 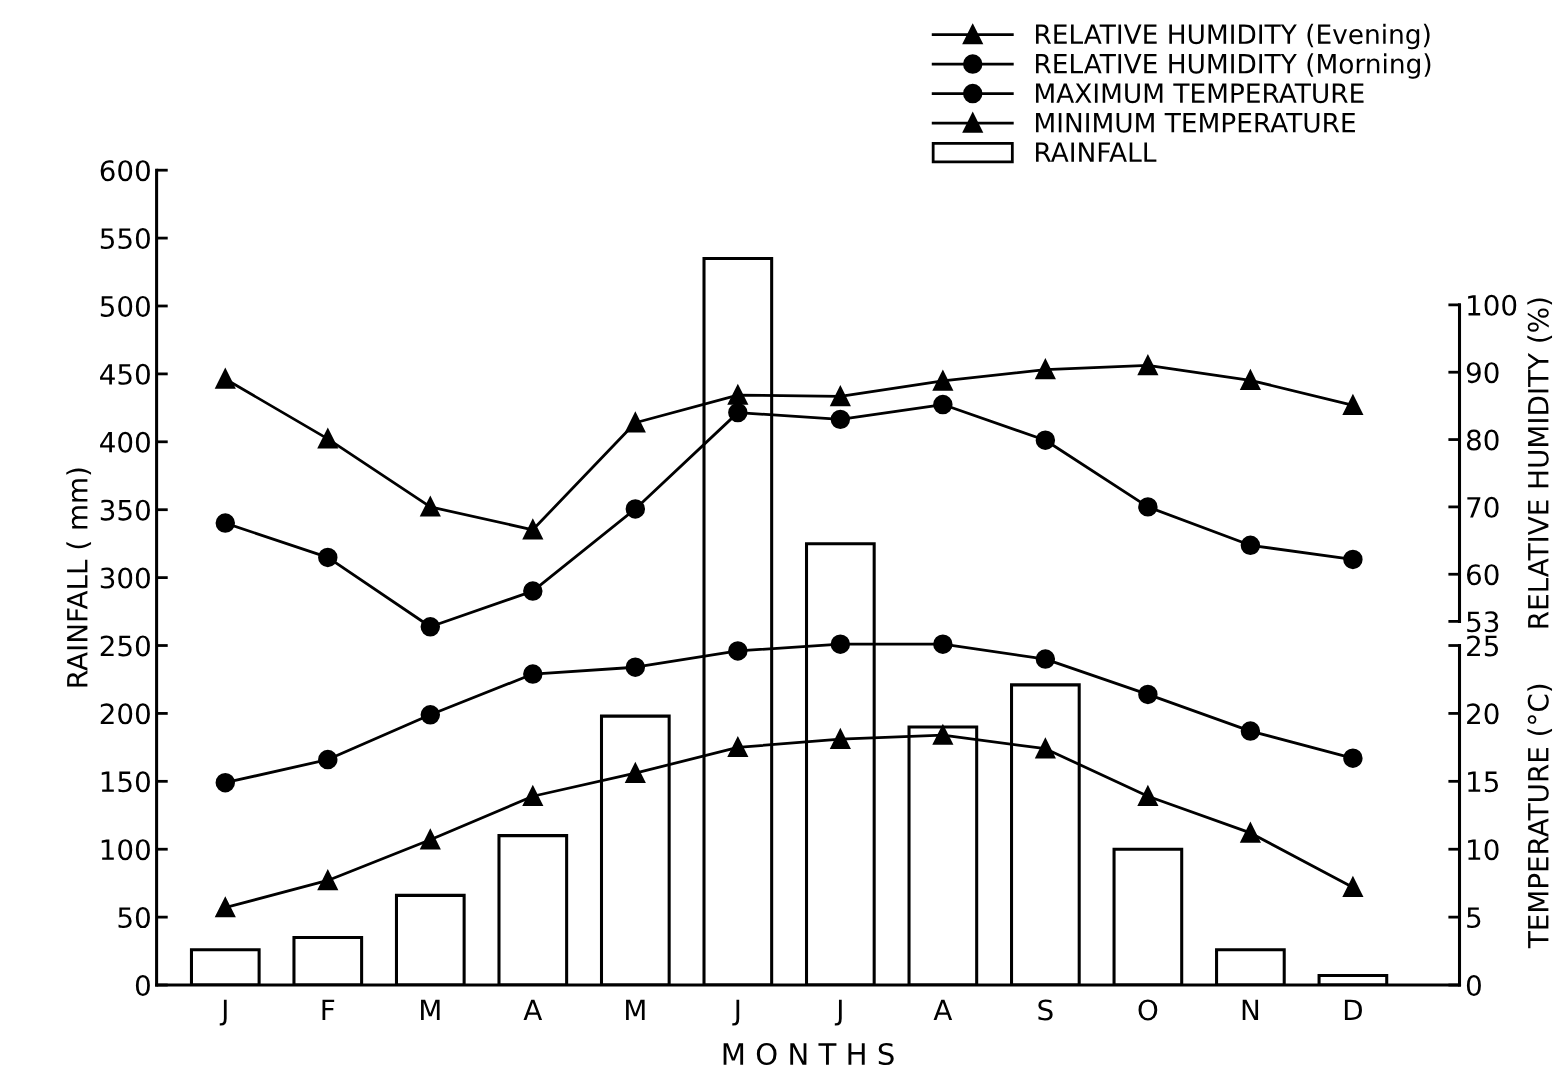 What do you see at coordinates (142, 985) in the screenshot?
I see `y-tick-label: 0` at bounding box center [142, 985].